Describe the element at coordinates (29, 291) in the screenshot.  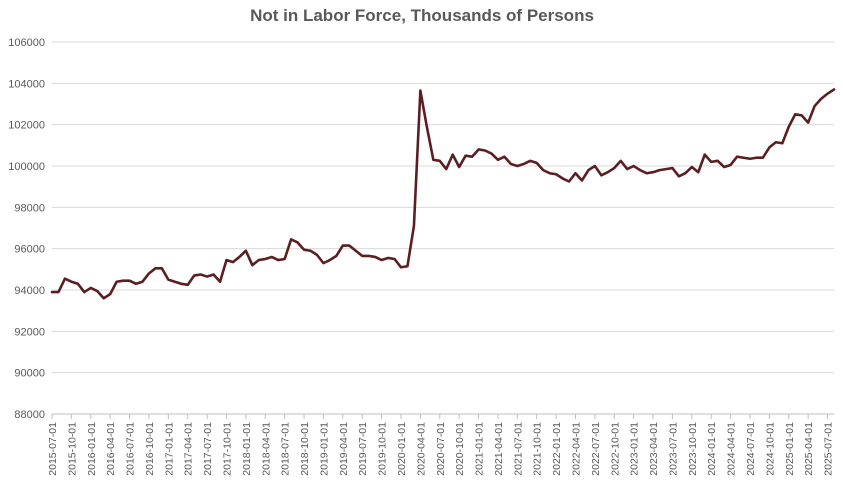
I see `y-tick-label: 94000` at that location.